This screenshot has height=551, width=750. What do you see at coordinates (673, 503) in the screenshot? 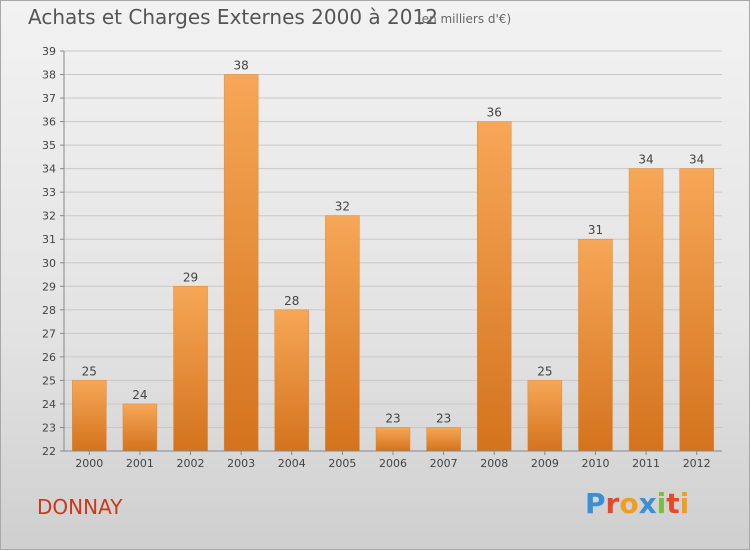
I see `logo-letter: t` at bounding box center [673, 503].